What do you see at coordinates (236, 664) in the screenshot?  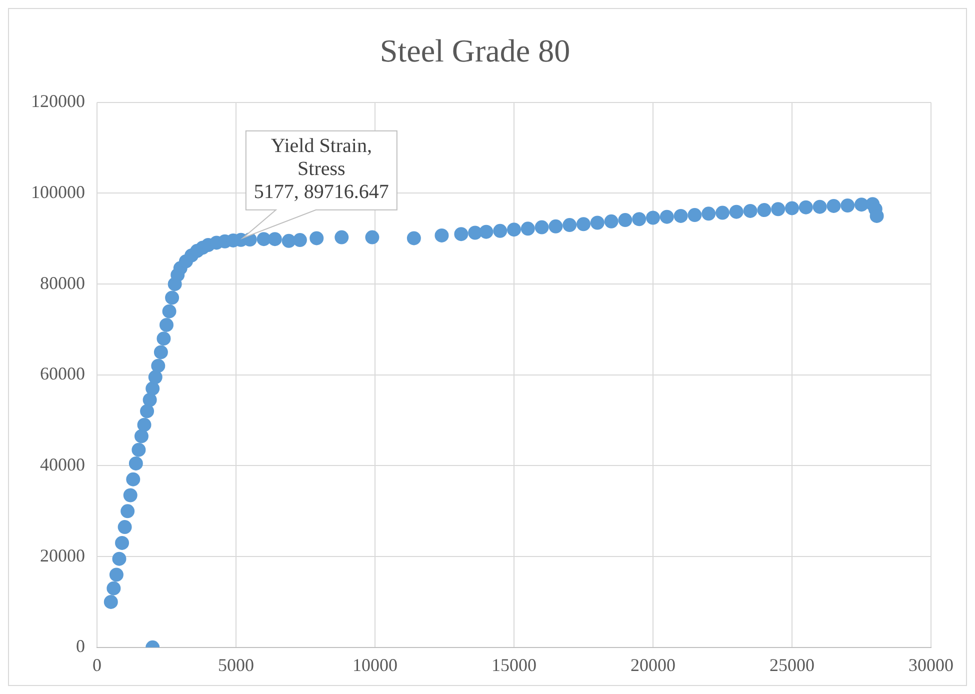 I see `x-tick-label: 5000` at bounding box center [236, 664].